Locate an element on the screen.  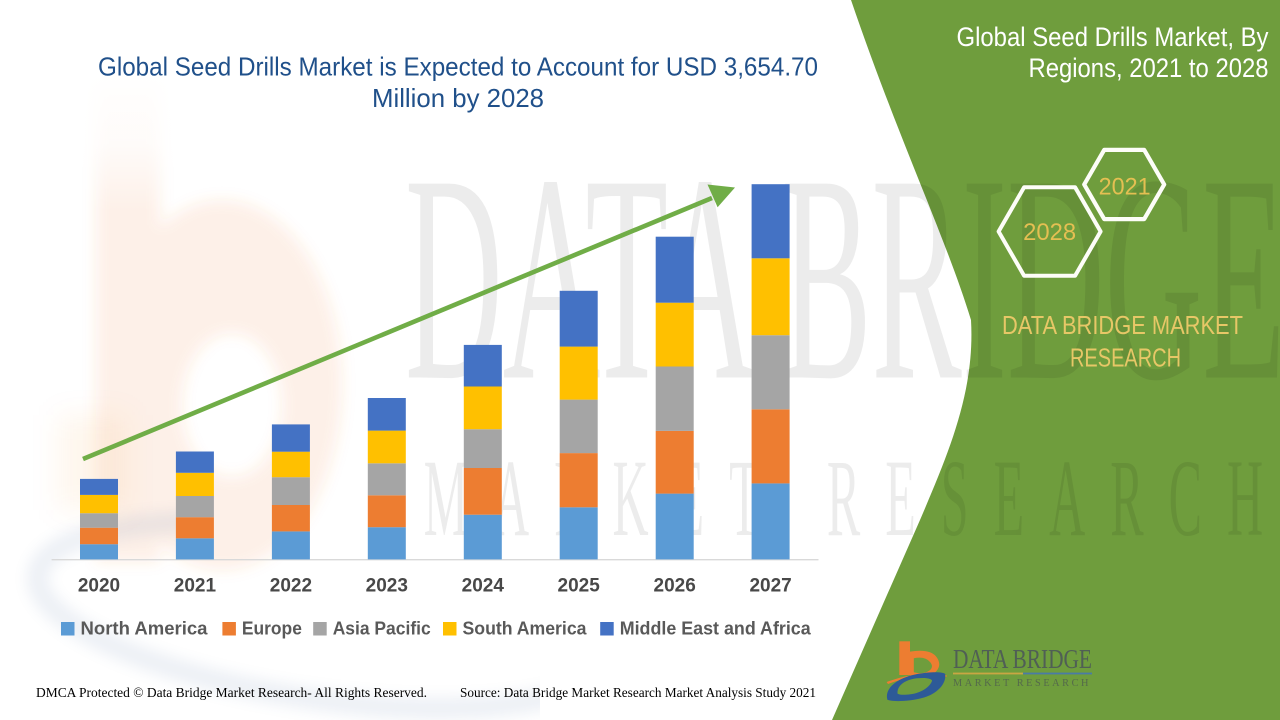
svg-text: 2026 is located at coordinates (675, 586).